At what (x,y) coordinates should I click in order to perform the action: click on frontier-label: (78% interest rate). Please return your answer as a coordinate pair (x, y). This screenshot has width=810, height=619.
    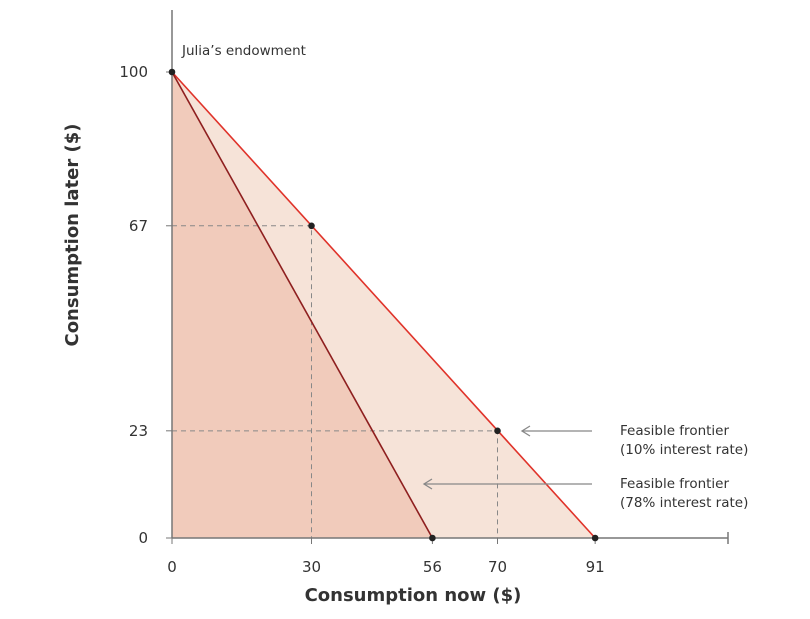
    Looking at the image, I should click on (684, 503).